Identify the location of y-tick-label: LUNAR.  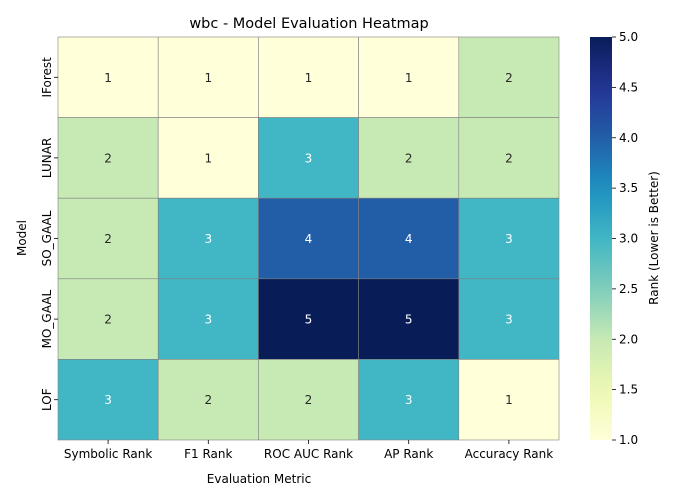
(47, 158).